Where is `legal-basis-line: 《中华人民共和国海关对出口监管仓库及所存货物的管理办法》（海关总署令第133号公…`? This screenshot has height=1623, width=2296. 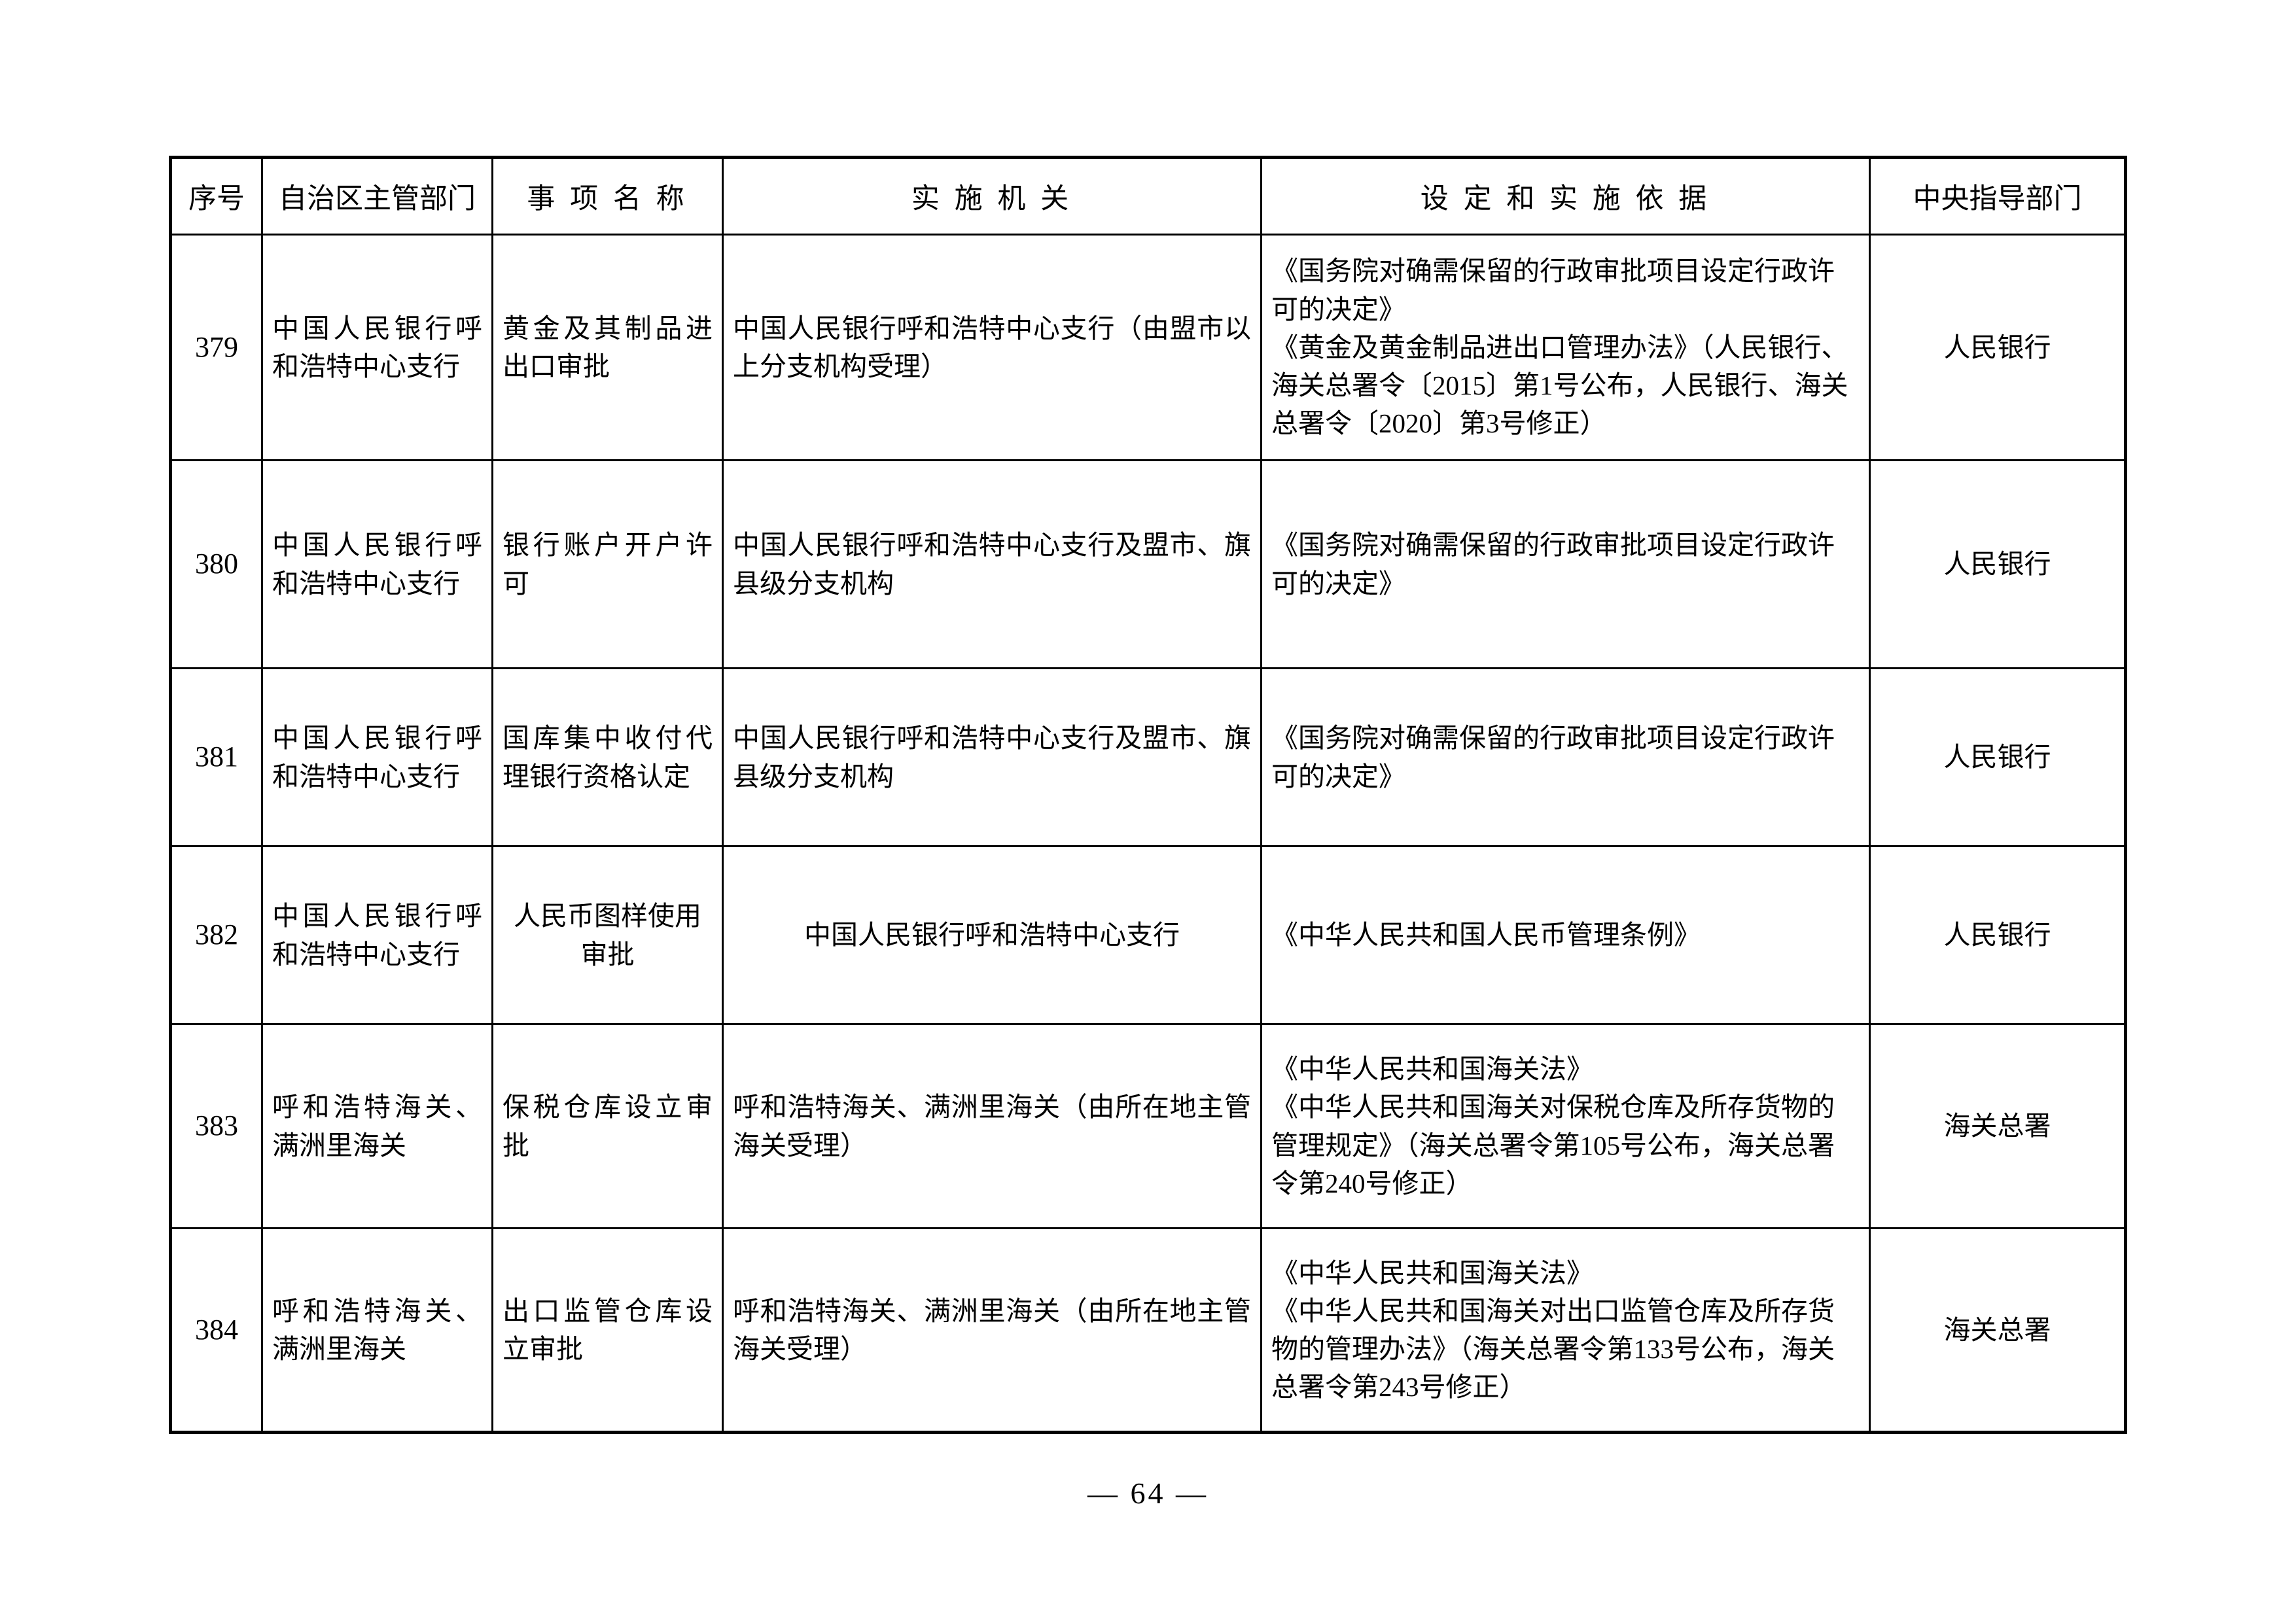
legal-basis-line: 《中华人民共和国海关对出口监管仓库及所存货物的管理办法》（海关总署令第133号公… is located at coordinates (1553, 1349).